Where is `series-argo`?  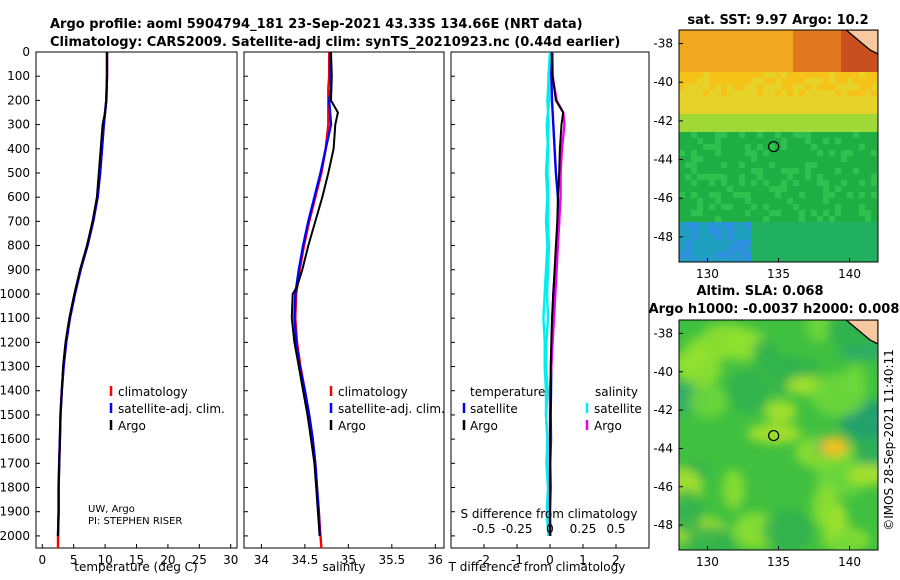 series-argo is located at coordinates (82, 294).